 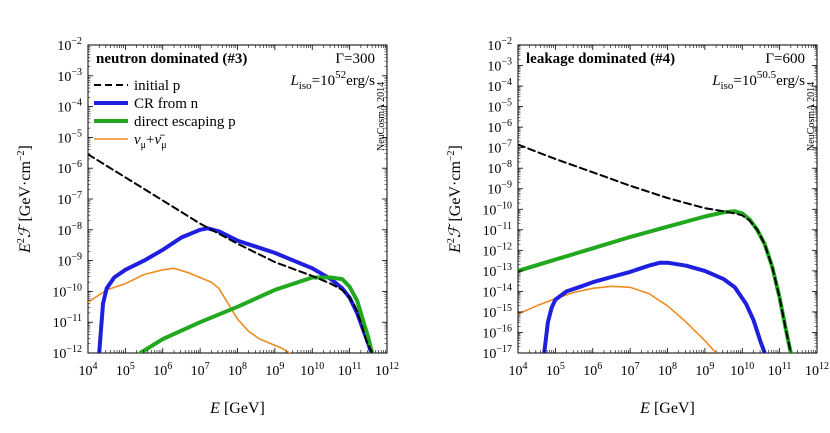 What do you see at coordinates (455, 199) in the screenshot?
I see `right-y-axis-label: E2ℱ [GeV·cm−2]` at bounding box center [455, 199].